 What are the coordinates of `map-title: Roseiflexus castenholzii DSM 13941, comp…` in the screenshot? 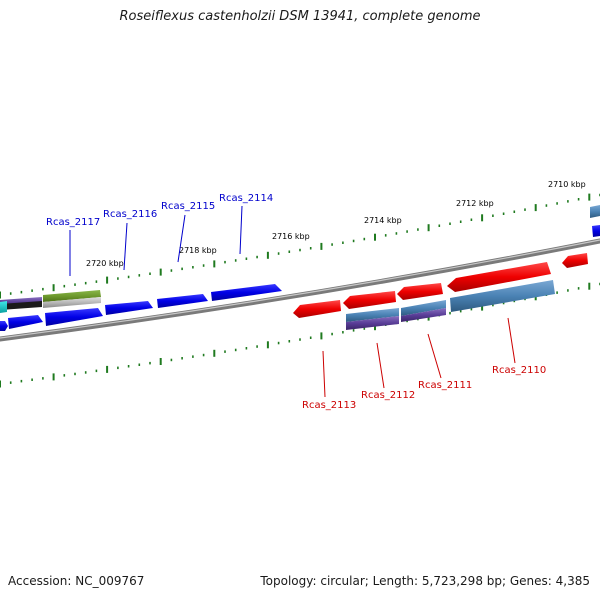 It's located at (300, 16).